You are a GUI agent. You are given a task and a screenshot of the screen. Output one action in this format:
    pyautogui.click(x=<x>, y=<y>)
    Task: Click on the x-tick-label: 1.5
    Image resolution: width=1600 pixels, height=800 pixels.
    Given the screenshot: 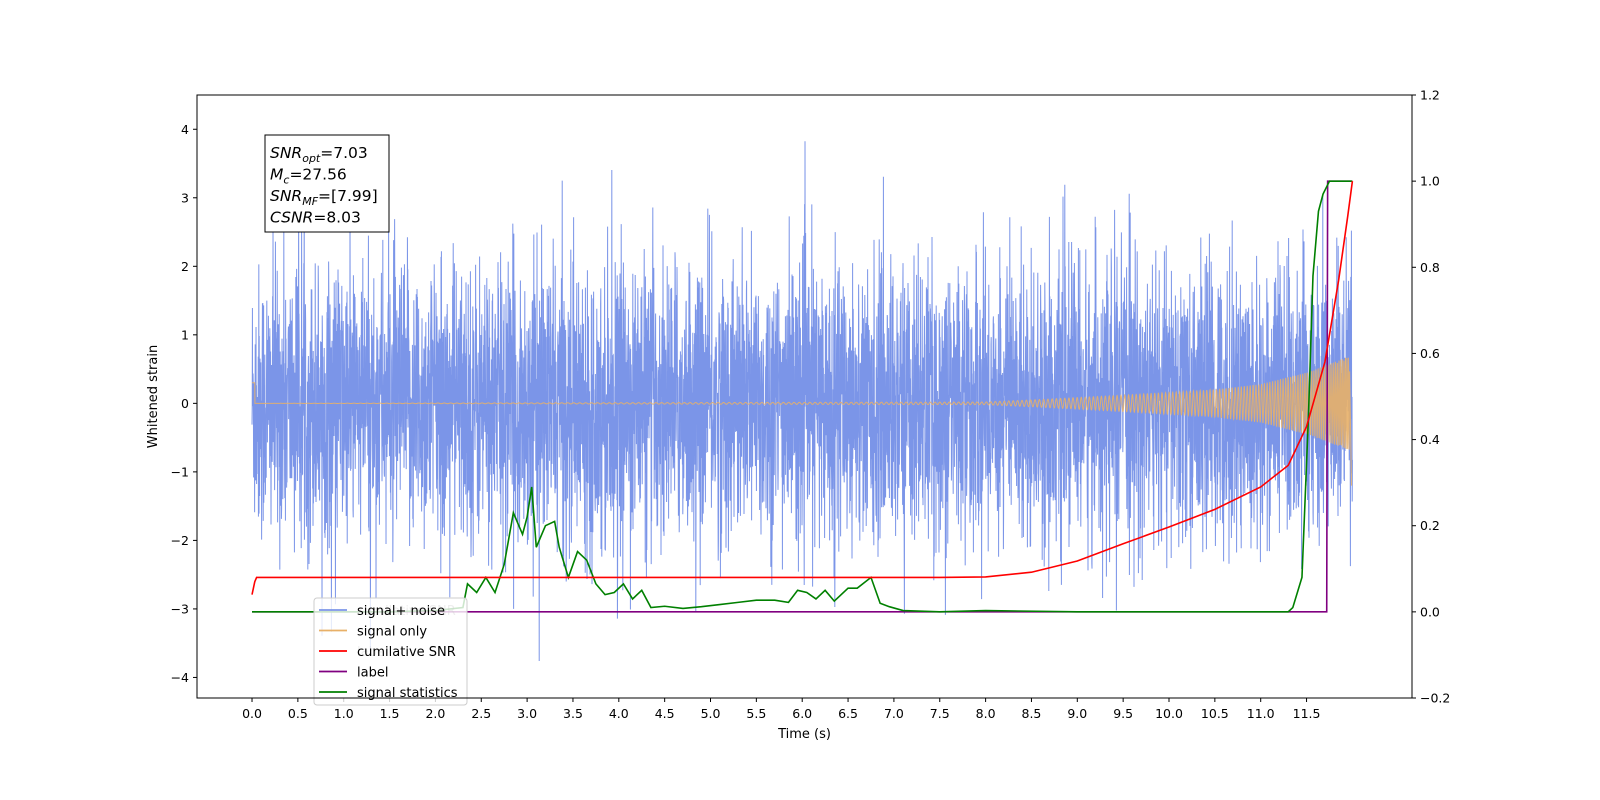 What is the action you would take?
    pyautogui.click(x=390, y=713)
    